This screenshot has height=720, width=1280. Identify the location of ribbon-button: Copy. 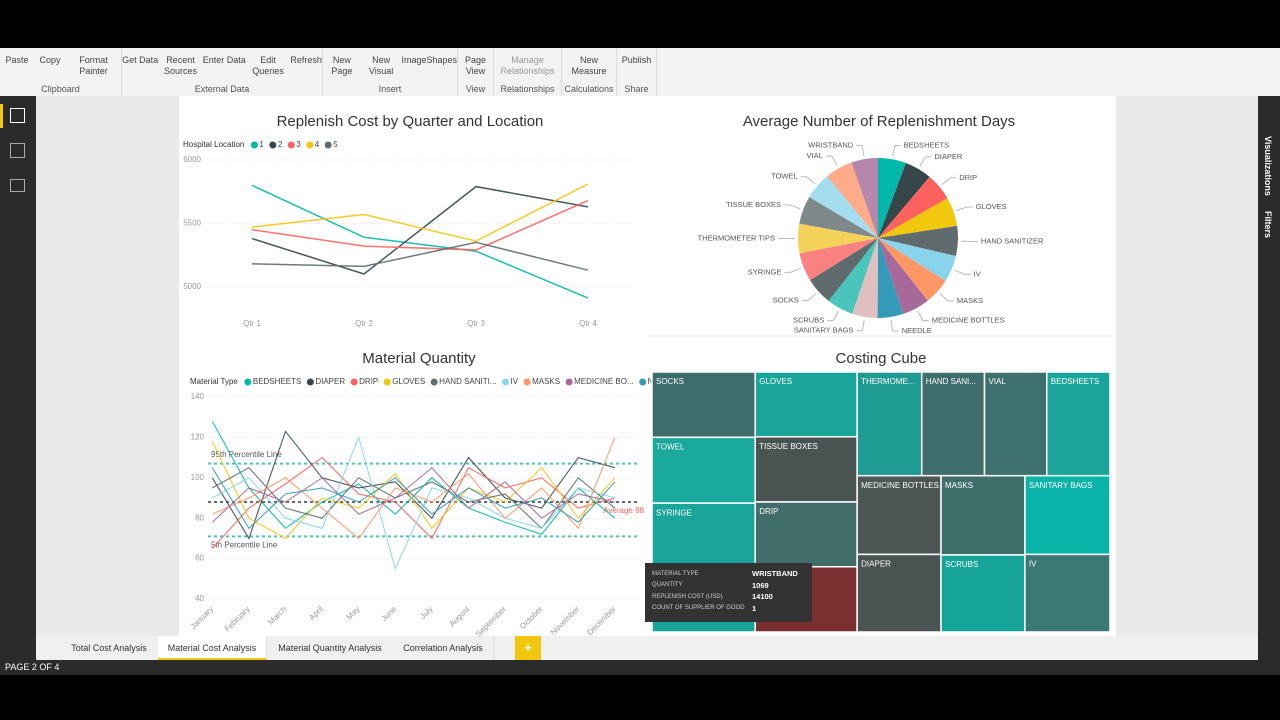
(50, 60).